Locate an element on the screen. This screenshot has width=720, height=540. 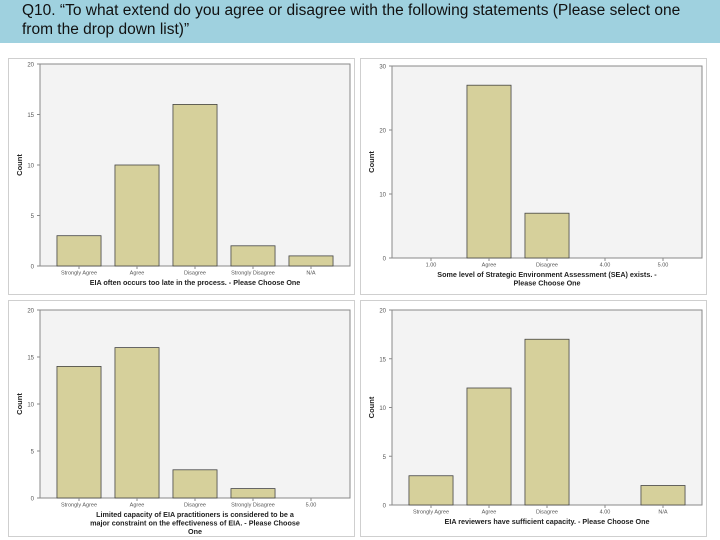
x-tick-label: 1.00 is located at coordinates (431, 266).